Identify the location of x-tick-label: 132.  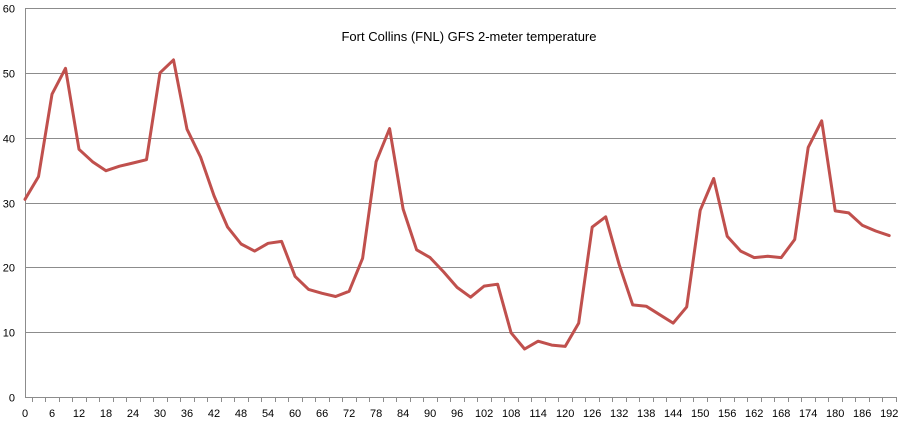
(619, 414).